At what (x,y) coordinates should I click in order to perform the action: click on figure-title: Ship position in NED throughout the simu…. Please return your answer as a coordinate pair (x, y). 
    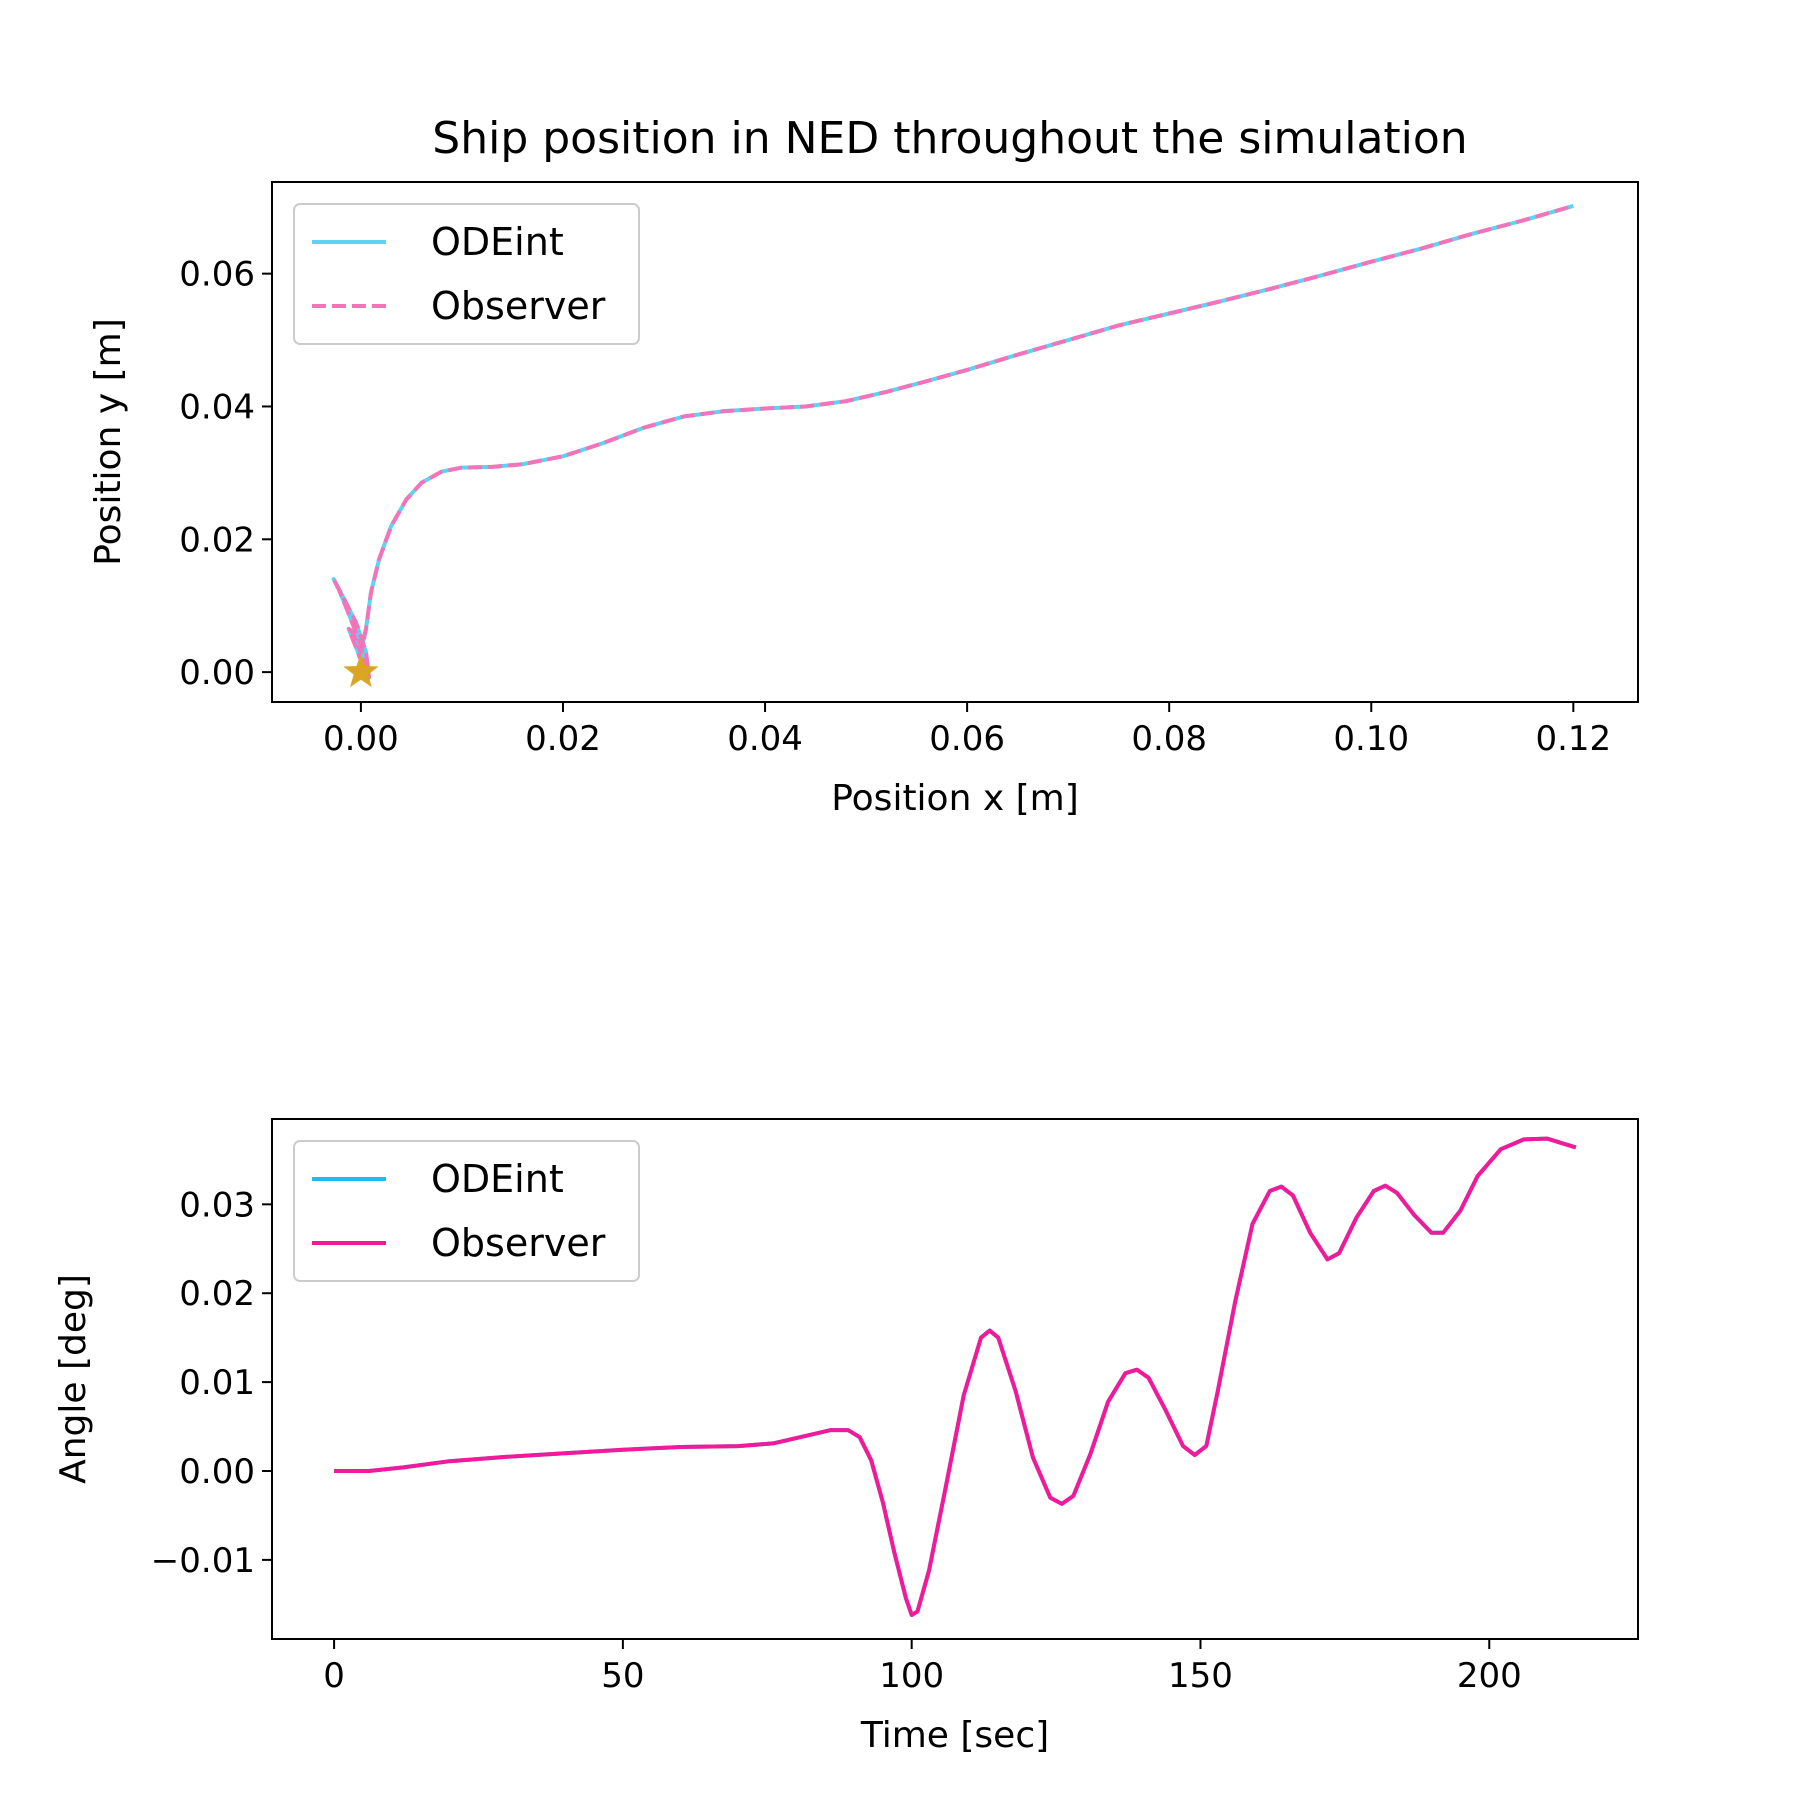
    Looking at the image, I should click on (949, 138).